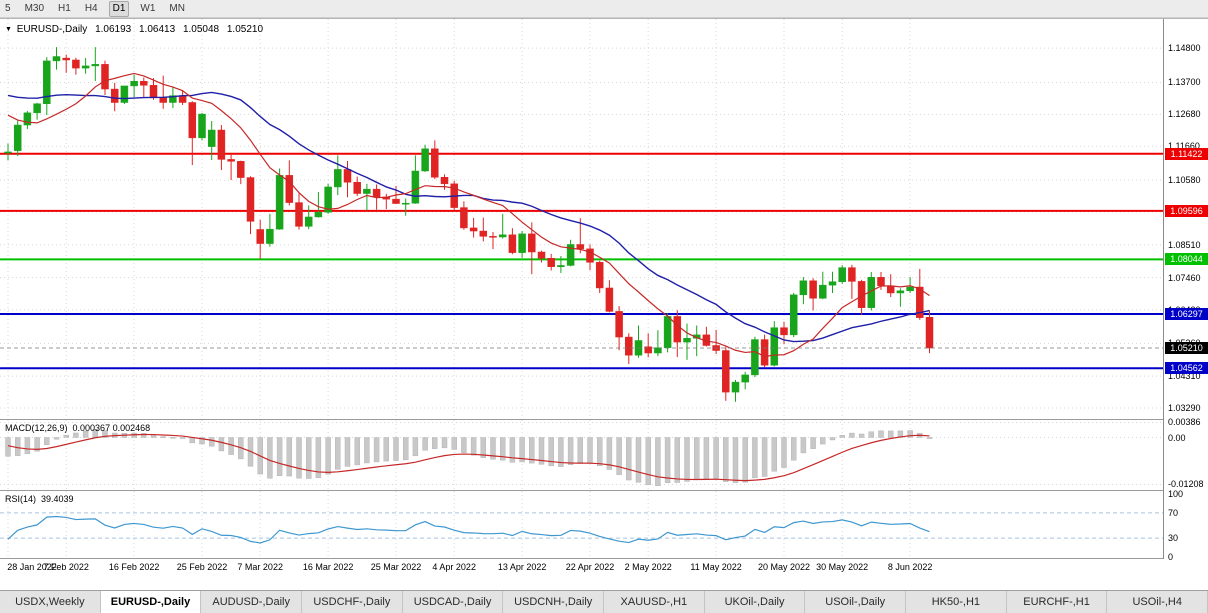 Image resolution: width=1208 pixels, height=613 pixels. Describe the element at coordinates (1173, 512) in the screenshot. I see `rsi-axis-label: 70` at that location.